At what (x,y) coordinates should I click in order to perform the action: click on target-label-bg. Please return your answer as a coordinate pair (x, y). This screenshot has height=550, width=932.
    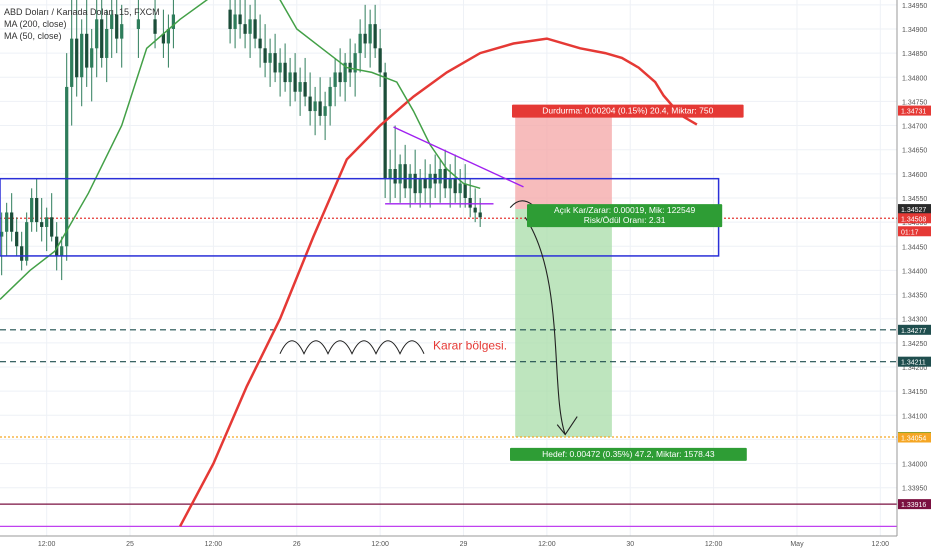
    Looking at the image, I should click on (628, 454).